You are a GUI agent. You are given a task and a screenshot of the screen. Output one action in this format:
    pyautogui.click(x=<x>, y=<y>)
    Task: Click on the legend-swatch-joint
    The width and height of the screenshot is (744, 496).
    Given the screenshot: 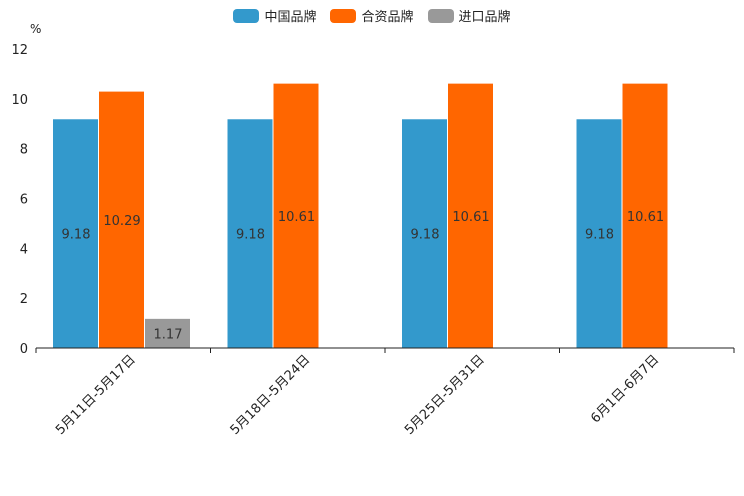 What is the action you would take?
    pyautogui.click(x=343, y=15)
    